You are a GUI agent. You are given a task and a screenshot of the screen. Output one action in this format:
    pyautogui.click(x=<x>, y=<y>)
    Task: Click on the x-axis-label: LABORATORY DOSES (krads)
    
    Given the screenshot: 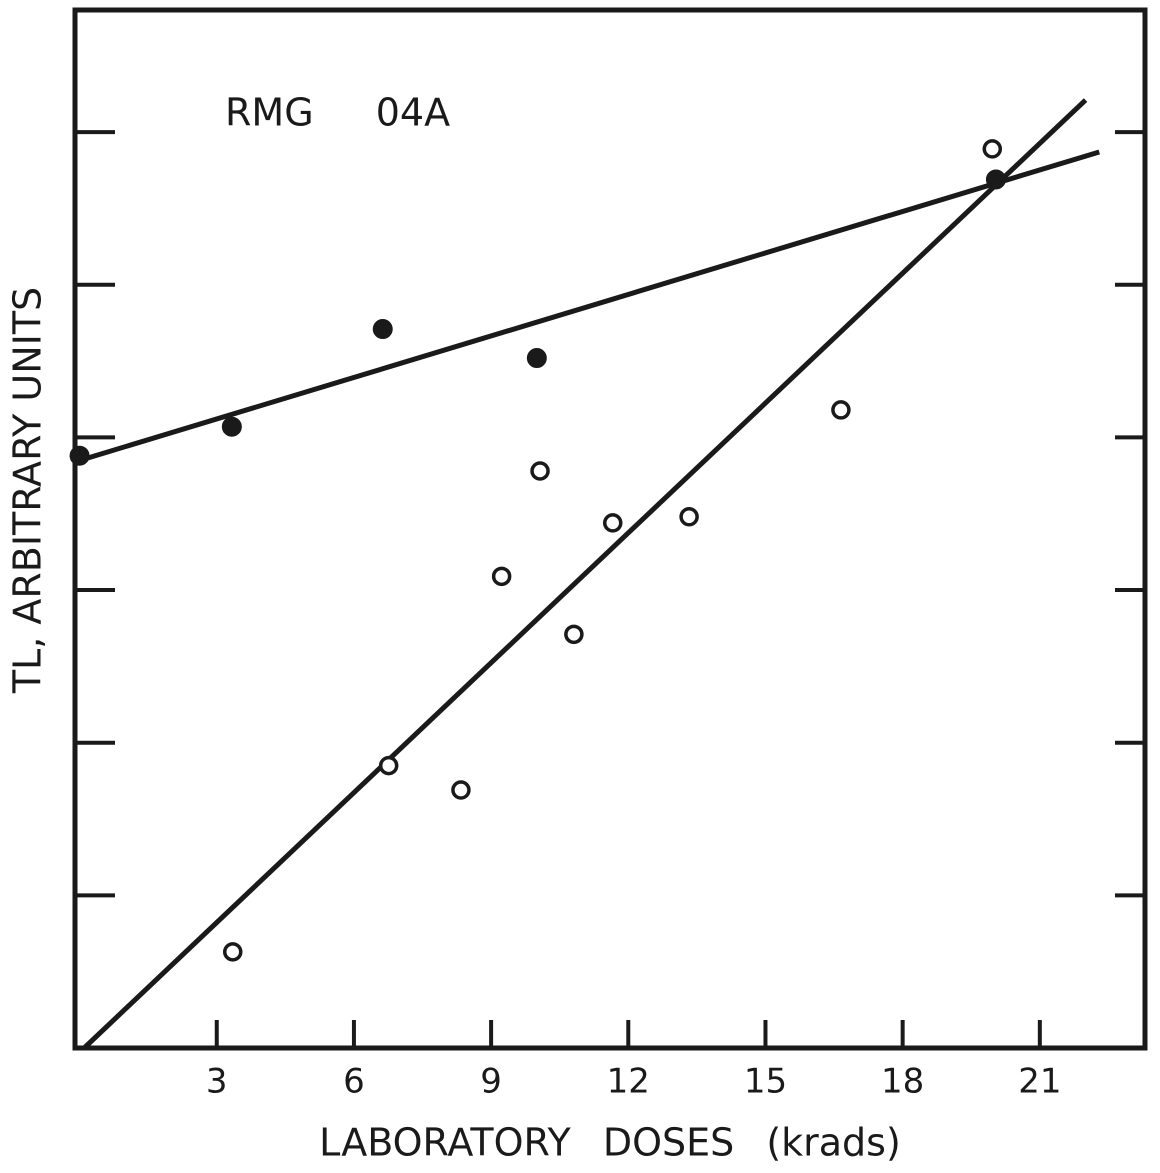 What is the action you would take?
    pyautogui.click(x=610, y=1143)
    